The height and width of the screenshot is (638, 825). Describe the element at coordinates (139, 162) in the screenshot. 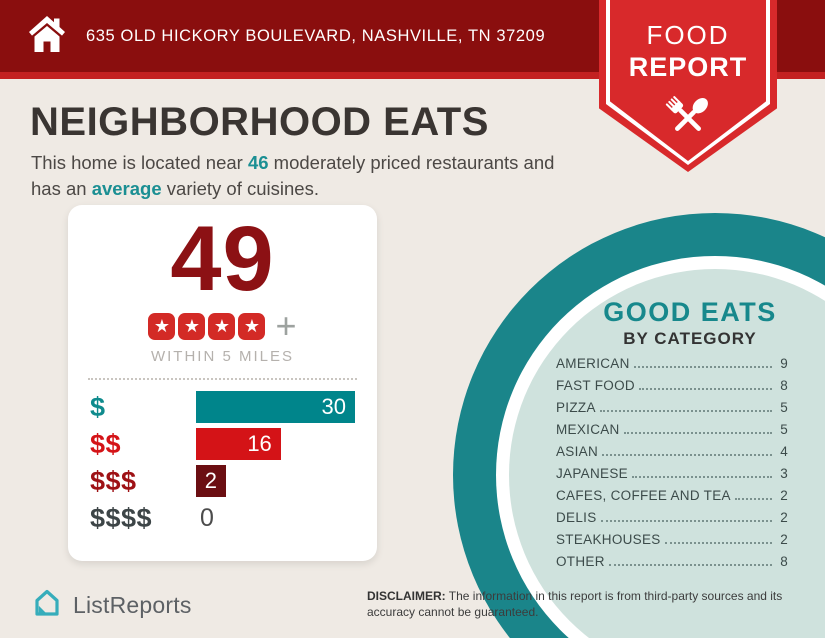

I see `subtitle-text-1: This home is located near` at that location.